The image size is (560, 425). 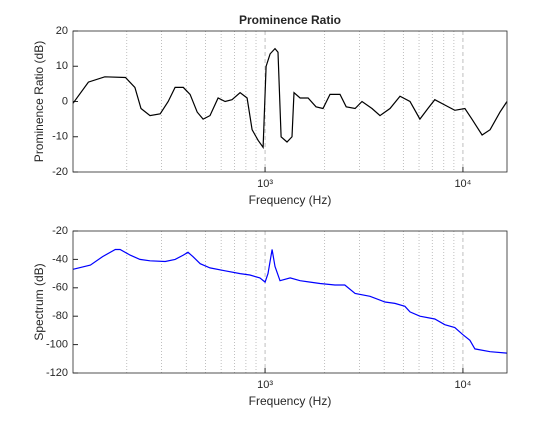 What do you see at coordinates (290, 20) in the screenshot?
I see `chart-title: Prominence Ratio` at bounding box center [290, 20].